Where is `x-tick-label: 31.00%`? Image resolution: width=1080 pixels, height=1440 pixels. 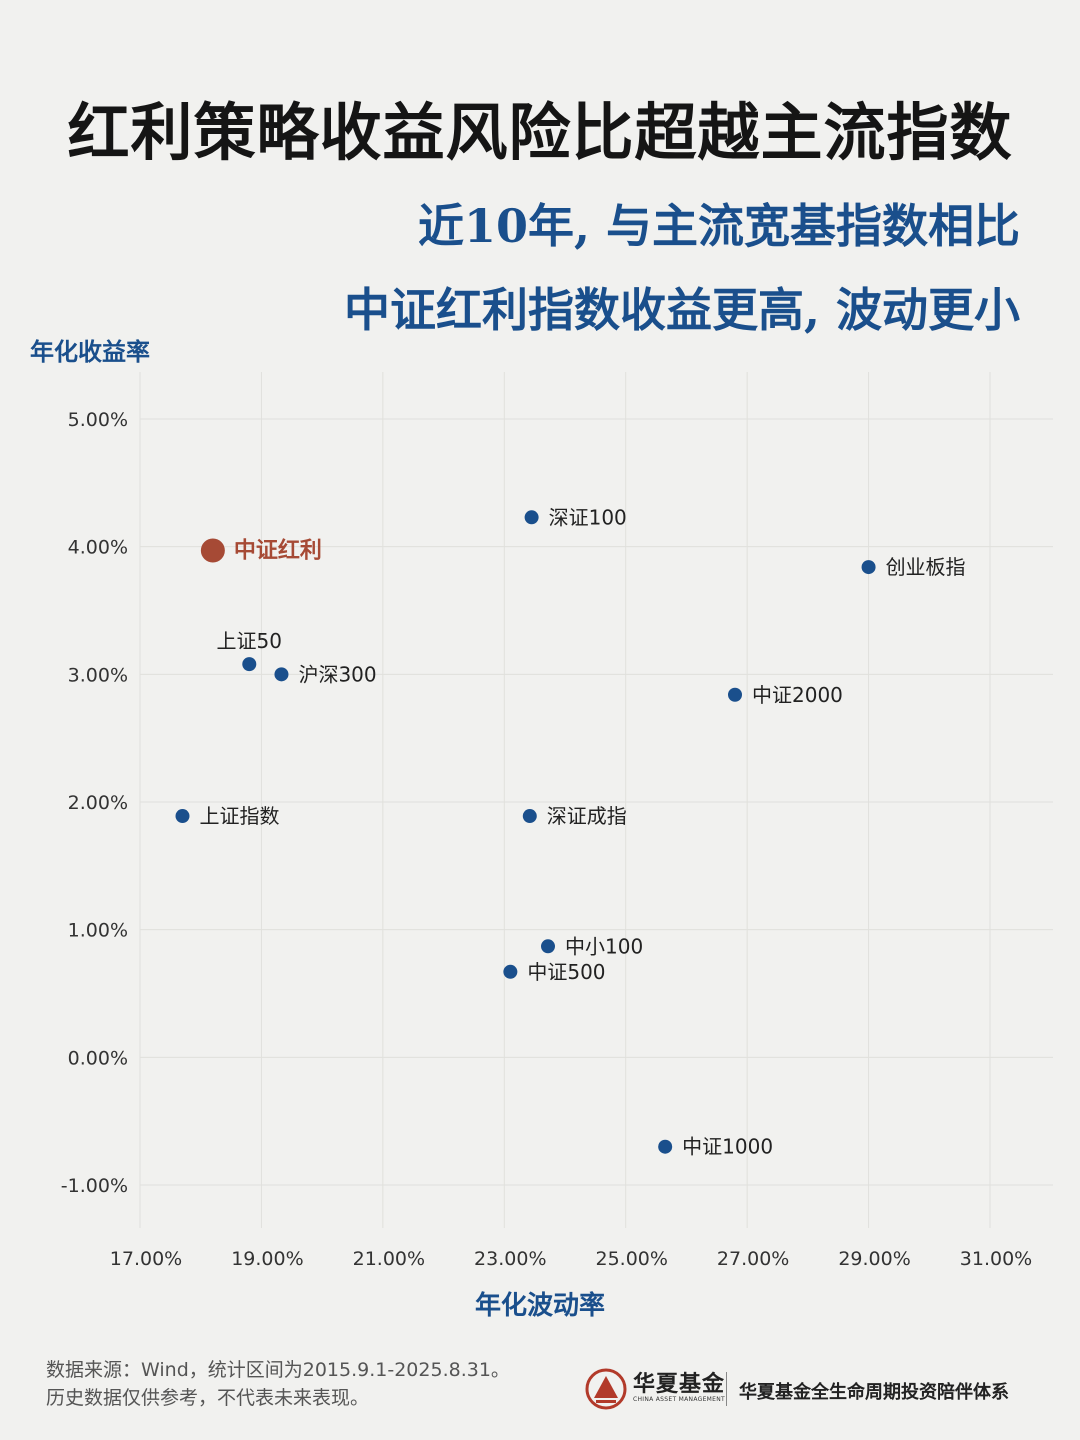
x-tick-label: 31.00% is located at coordinates (996, 1259).